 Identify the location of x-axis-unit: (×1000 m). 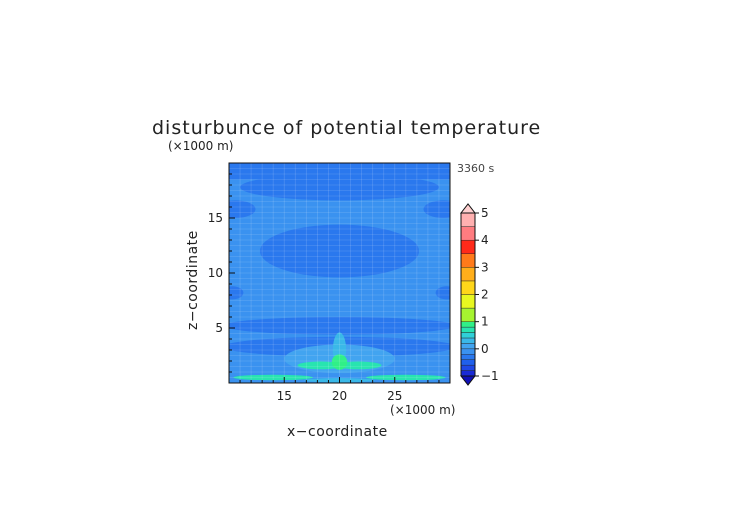
(422, 410).